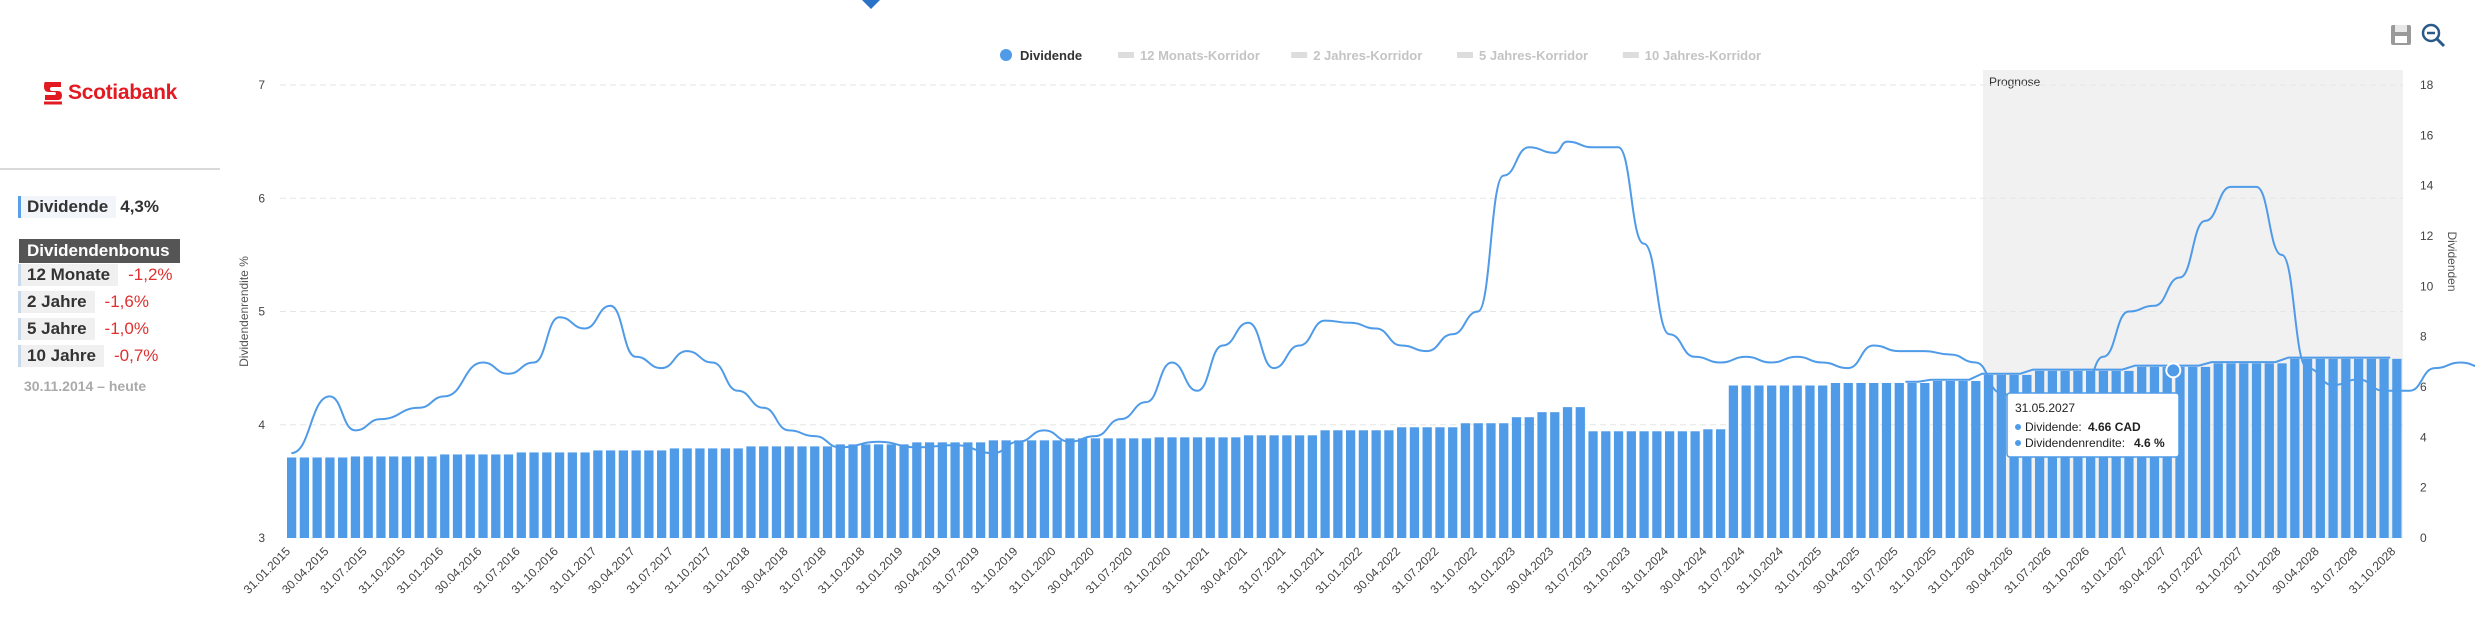 The image size is (2475, 618). Describe the element at coordinates (2427, 186) in the screenshot. I see `y-right-tick-label: 14` at that location.